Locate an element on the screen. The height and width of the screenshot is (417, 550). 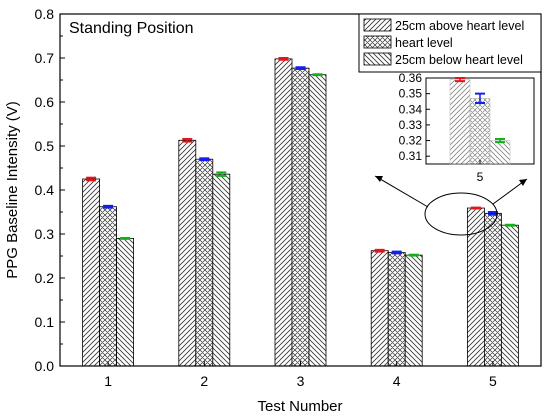
callout-arrowhead-right is located at coordinates (523, 182).